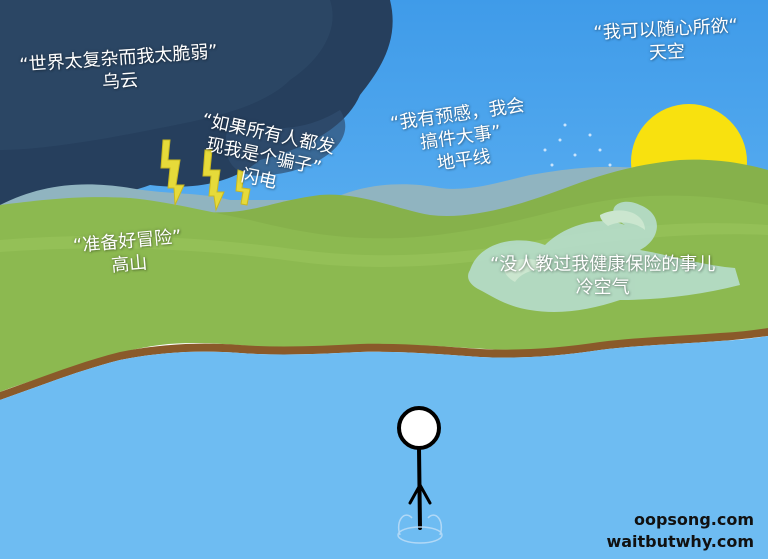 The height and width of the screenshot is (559, 768). I want to click on shoreline, so click(384, 364).